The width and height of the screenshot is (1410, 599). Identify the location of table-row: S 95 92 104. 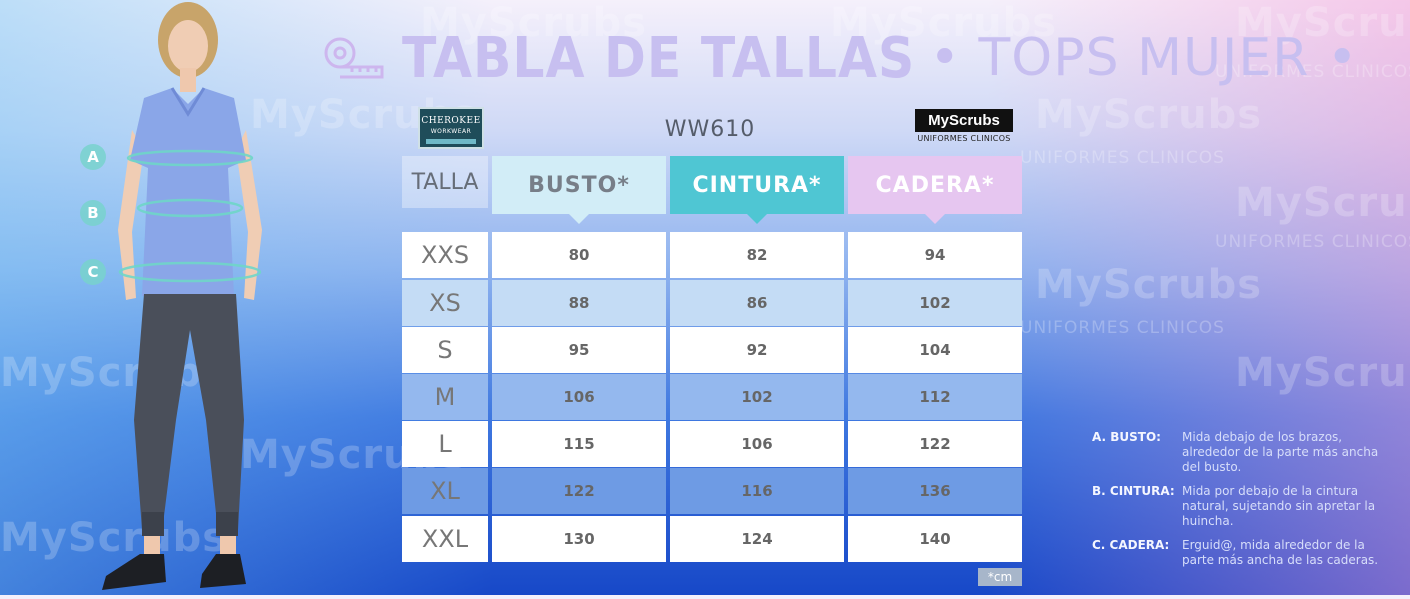
(712, 350).